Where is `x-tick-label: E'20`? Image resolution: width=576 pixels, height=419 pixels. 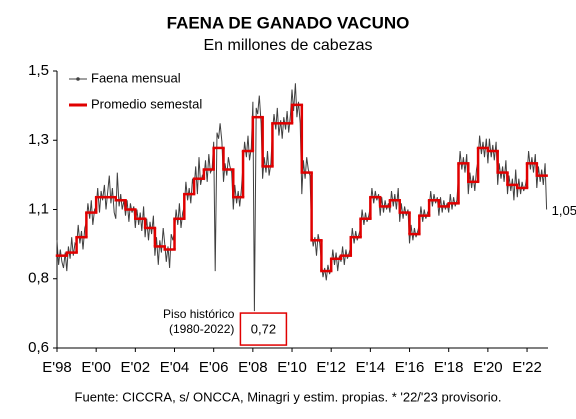 x-tick-label: E'20 is located at coordinates (488, 367).